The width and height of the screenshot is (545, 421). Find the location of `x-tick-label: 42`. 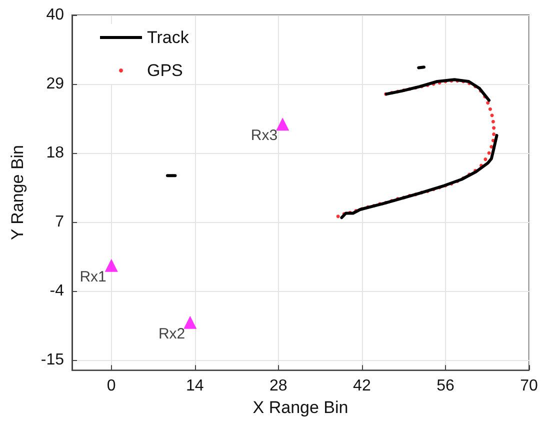

x-tick-label: 42 is located at coordinates (362, 386).